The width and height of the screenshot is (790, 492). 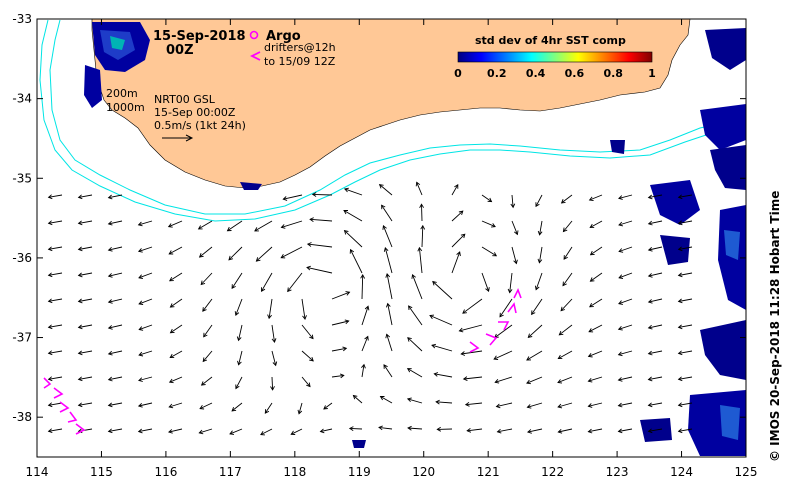 What do you see at coordinates (22, 19) in the screenshot?
I see `y-tick-label: -33` at bounding box center [22, 19].